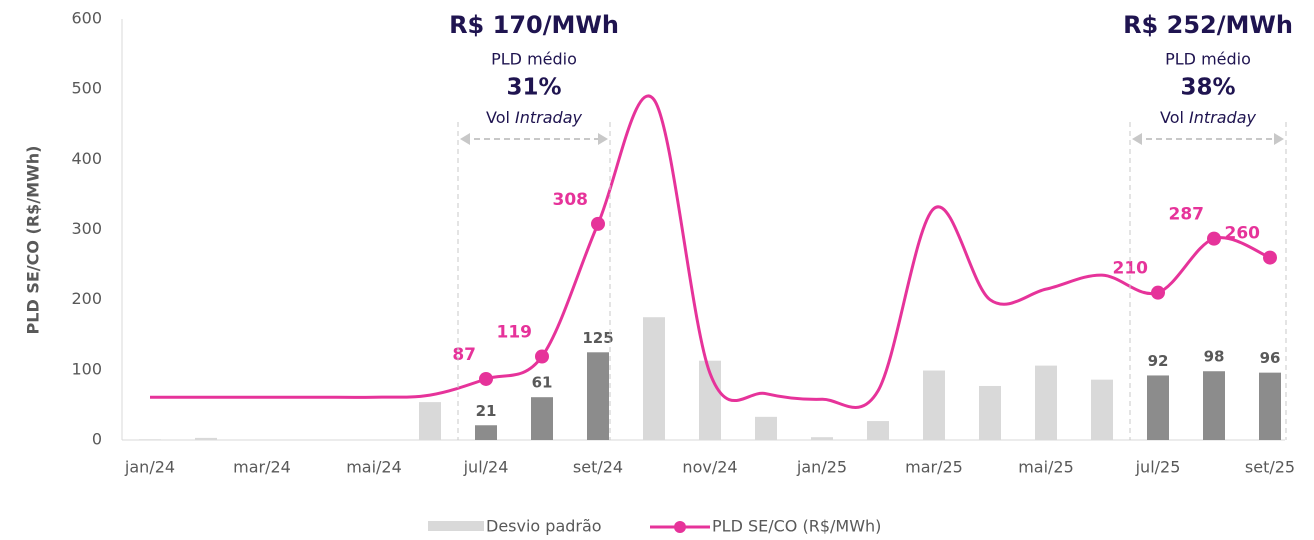 The height and width of the screenshot is (540, 1314). Describe the element at coordinates (1243, 234) in the screenshot. I see `line-label: 260` at that location.